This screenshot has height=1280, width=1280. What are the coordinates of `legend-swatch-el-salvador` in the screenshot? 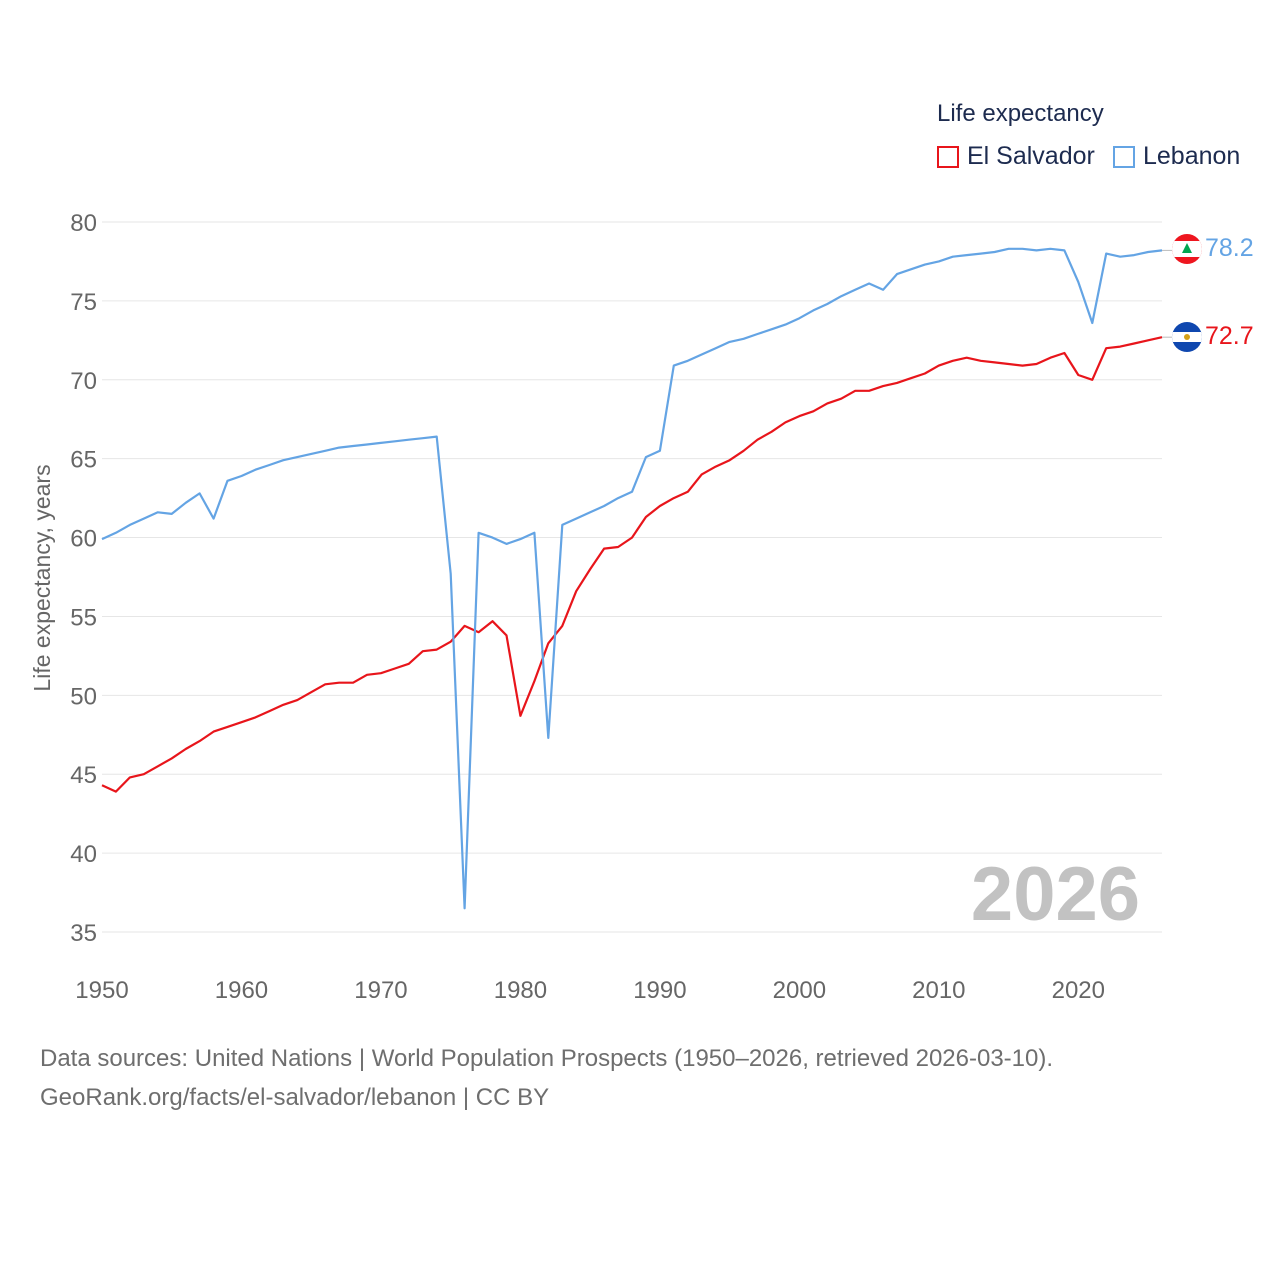 It's located at (948, 156).